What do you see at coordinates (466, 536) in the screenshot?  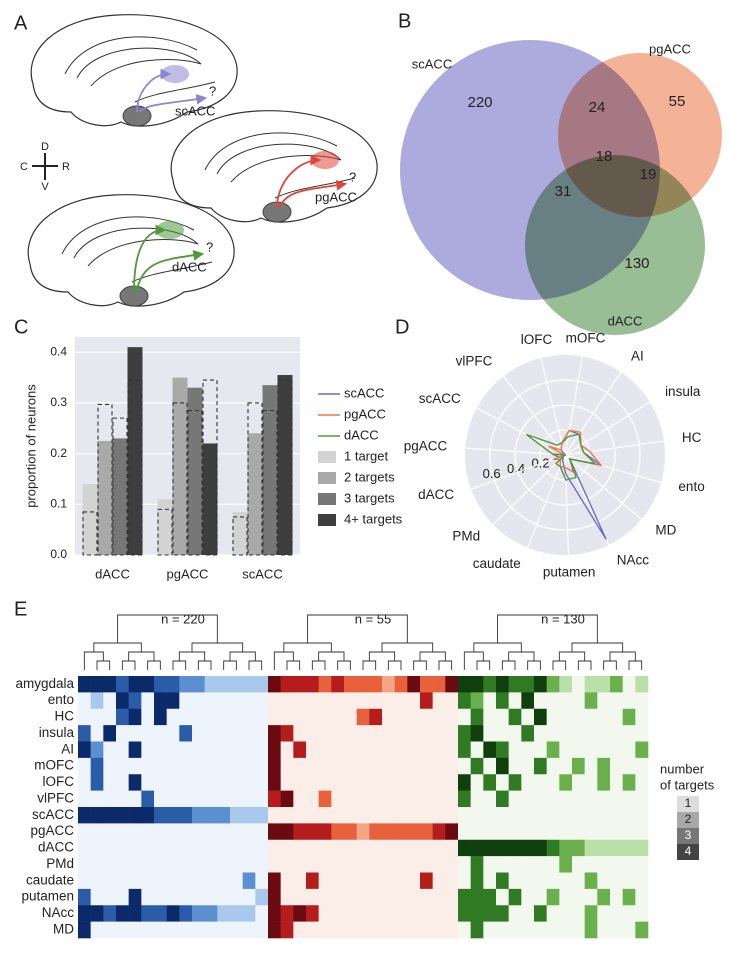 I see `axis-label: PMd` at bounding box center [466, 536].